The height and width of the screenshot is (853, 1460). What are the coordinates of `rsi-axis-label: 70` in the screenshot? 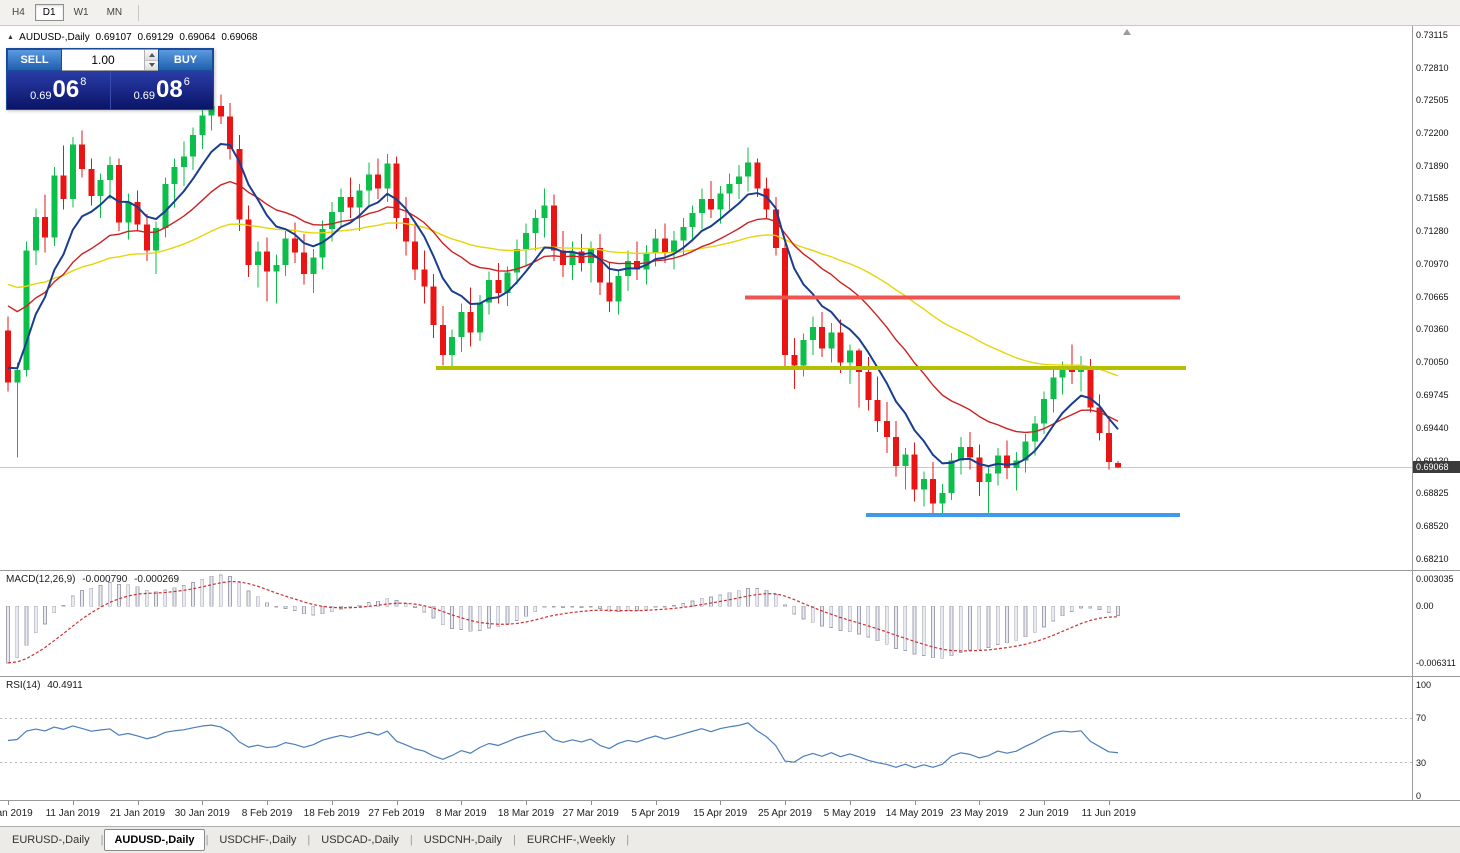 It's located at (1421, 718).